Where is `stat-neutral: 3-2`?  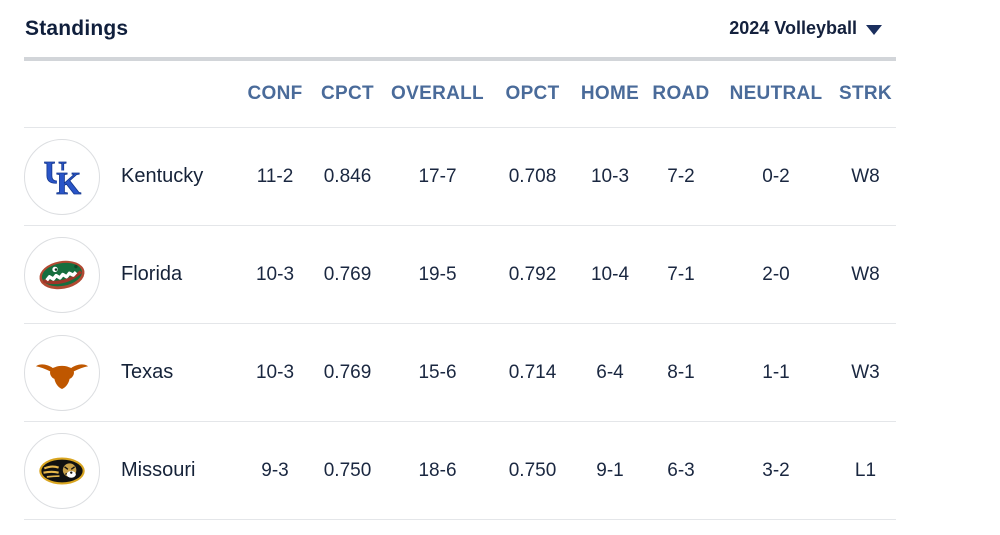 stat-neutral: 3-2 is located at coordinates (776, 470).